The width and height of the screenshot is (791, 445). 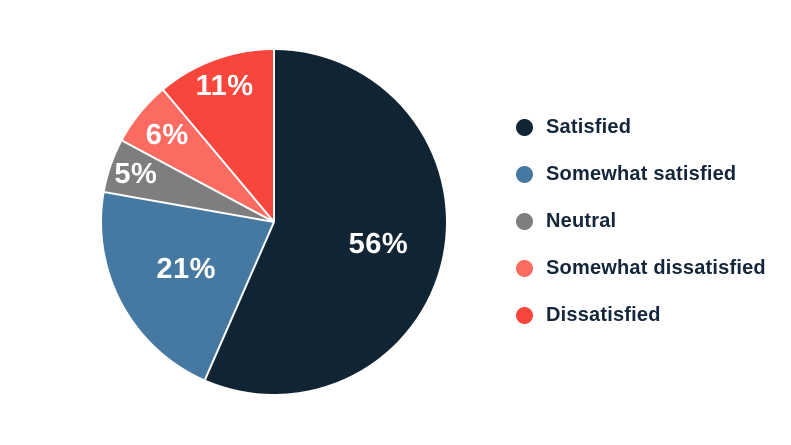 I want to click on legend-label: Satisfied, so click(x=589, y=127).